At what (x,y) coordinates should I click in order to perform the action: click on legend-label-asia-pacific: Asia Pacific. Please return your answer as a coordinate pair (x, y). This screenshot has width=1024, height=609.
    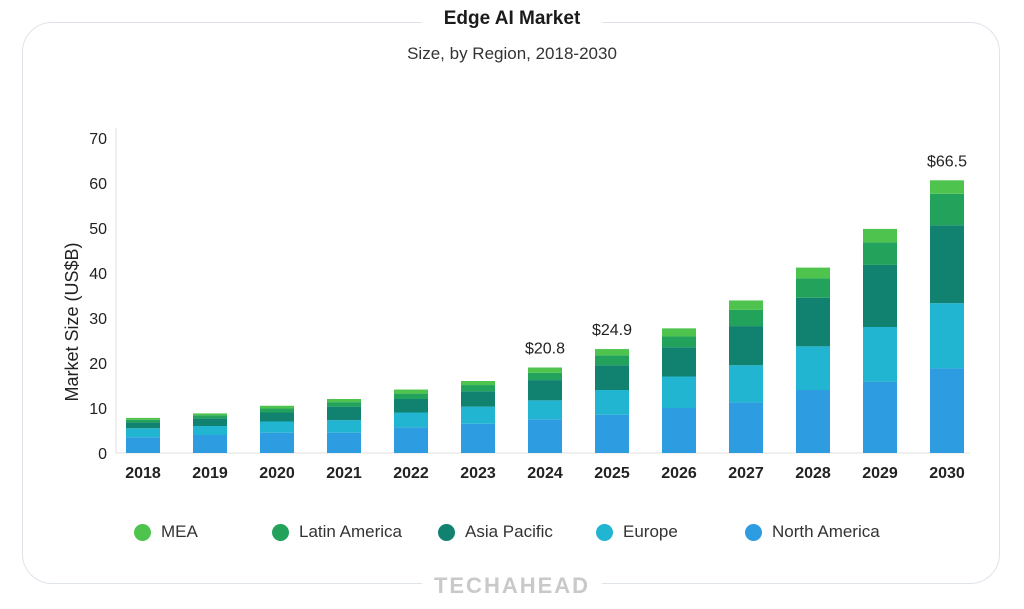
    Looking at the image, I should click on (509, 531).